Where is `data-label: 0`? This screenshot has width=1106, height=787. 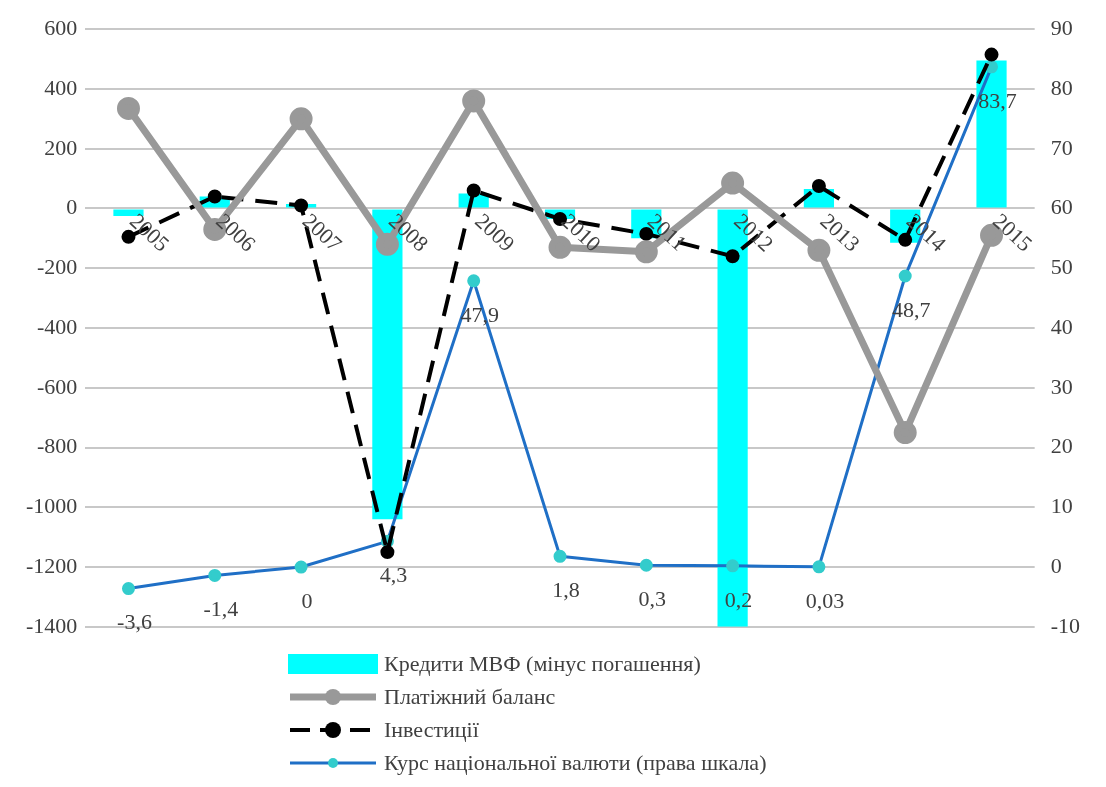 data-label: 0 is located at coordinates (307, 600).